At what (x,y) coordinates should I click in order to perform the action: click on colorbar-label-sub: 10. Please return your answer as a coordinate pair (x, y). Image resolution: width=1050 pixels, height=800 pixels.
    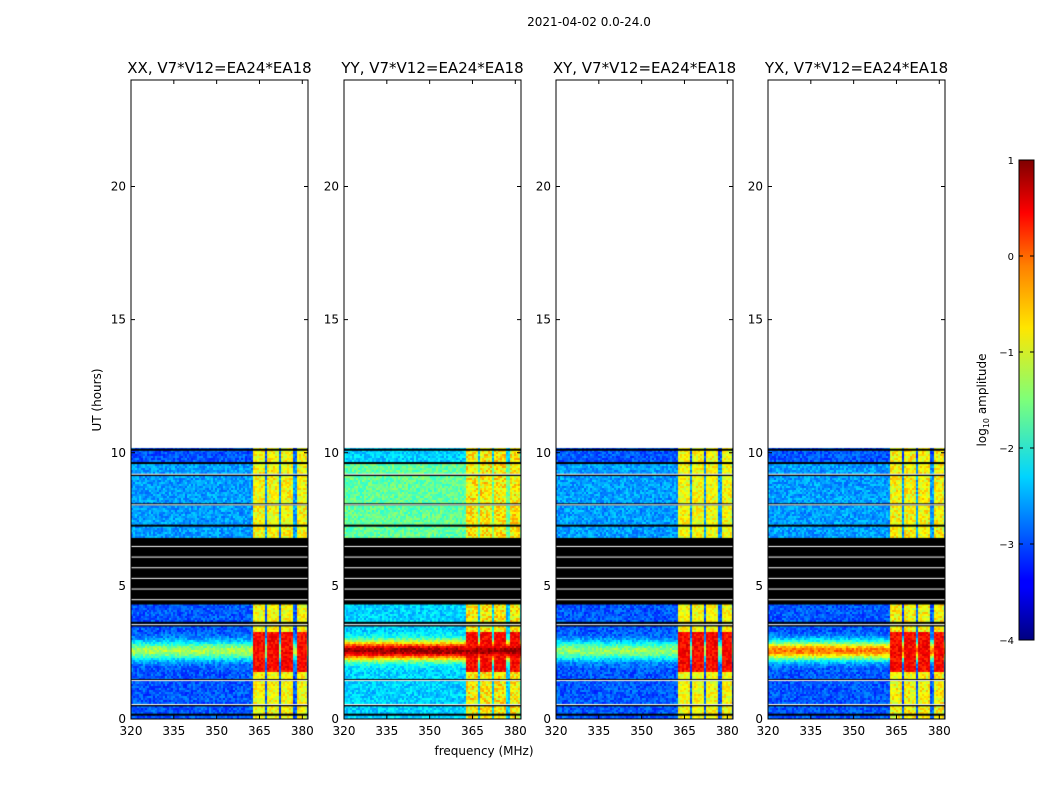
    Looking at the image, I should click on (986, 423).